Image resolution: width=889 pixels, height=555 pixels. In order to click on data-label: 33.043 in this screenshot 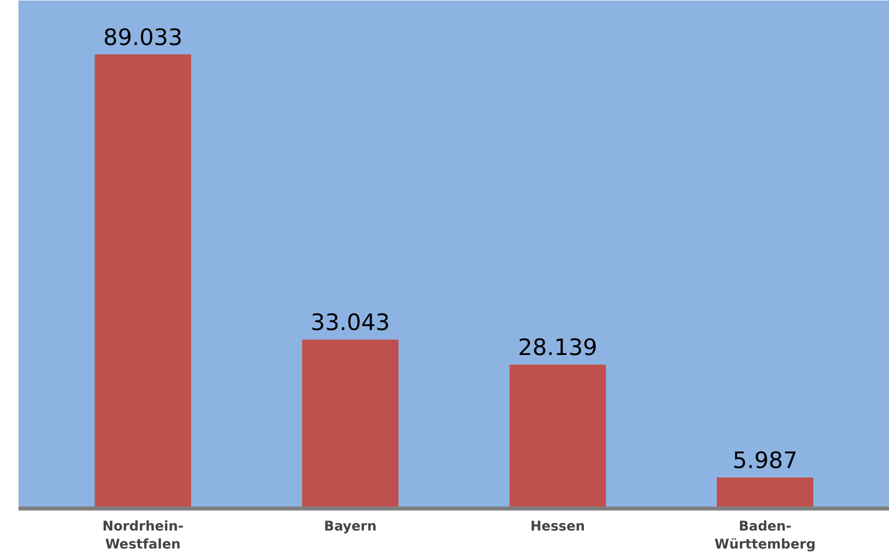, I will do `click(350, 323)`.